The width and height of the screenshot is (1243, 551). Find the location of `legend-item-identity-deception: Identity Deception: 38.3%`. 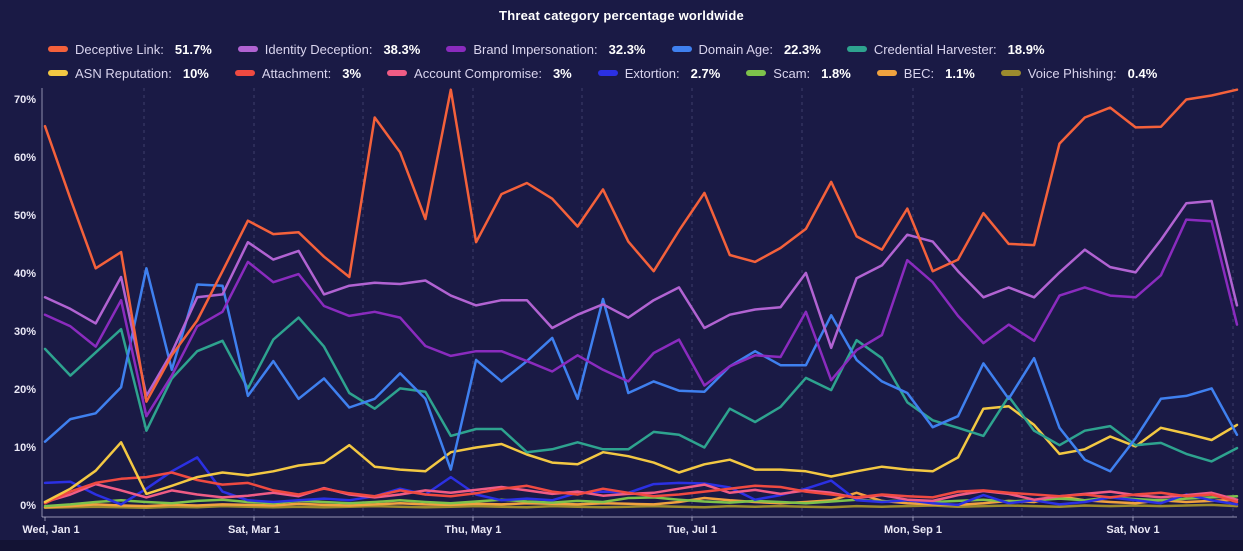

legend-item-identity-deception: Identity Deception: 38.3% is located at coordinates (329, 49).